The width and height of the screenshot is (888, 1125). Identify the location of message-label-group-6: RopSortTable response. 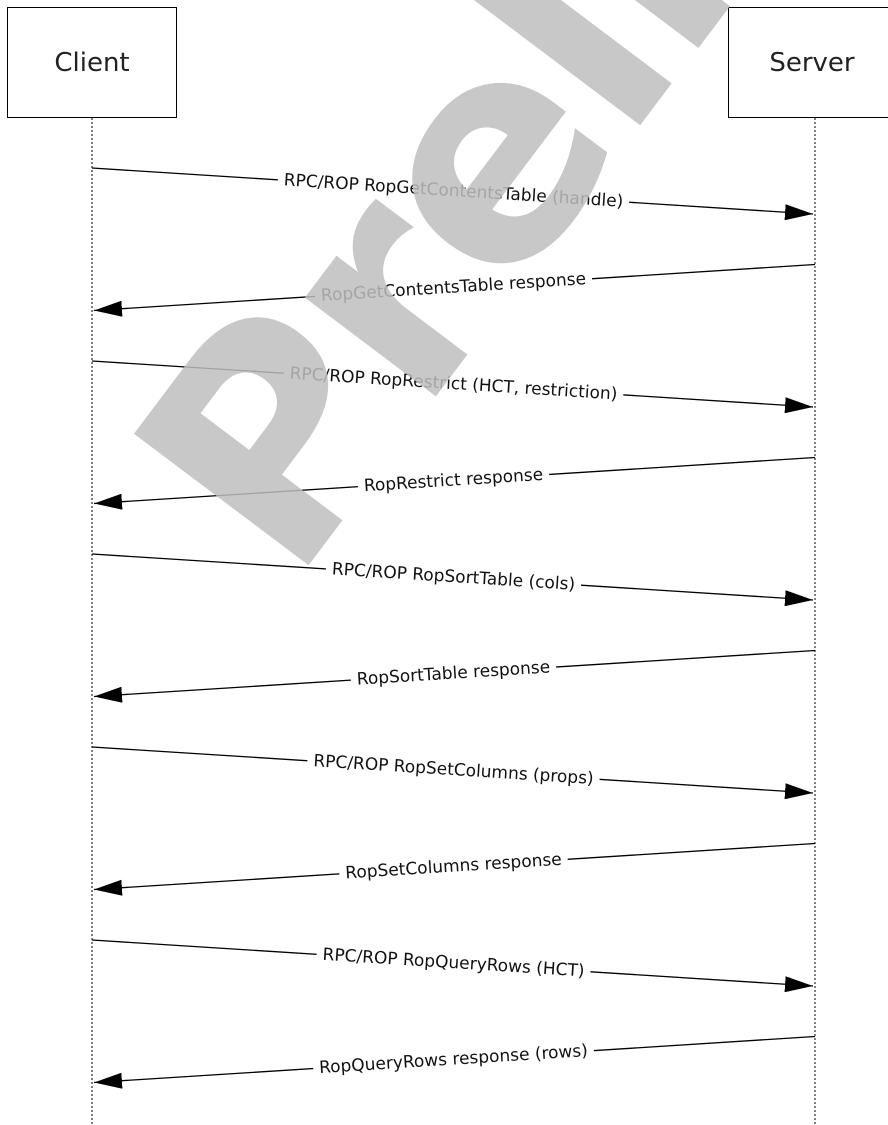
(453, 674).